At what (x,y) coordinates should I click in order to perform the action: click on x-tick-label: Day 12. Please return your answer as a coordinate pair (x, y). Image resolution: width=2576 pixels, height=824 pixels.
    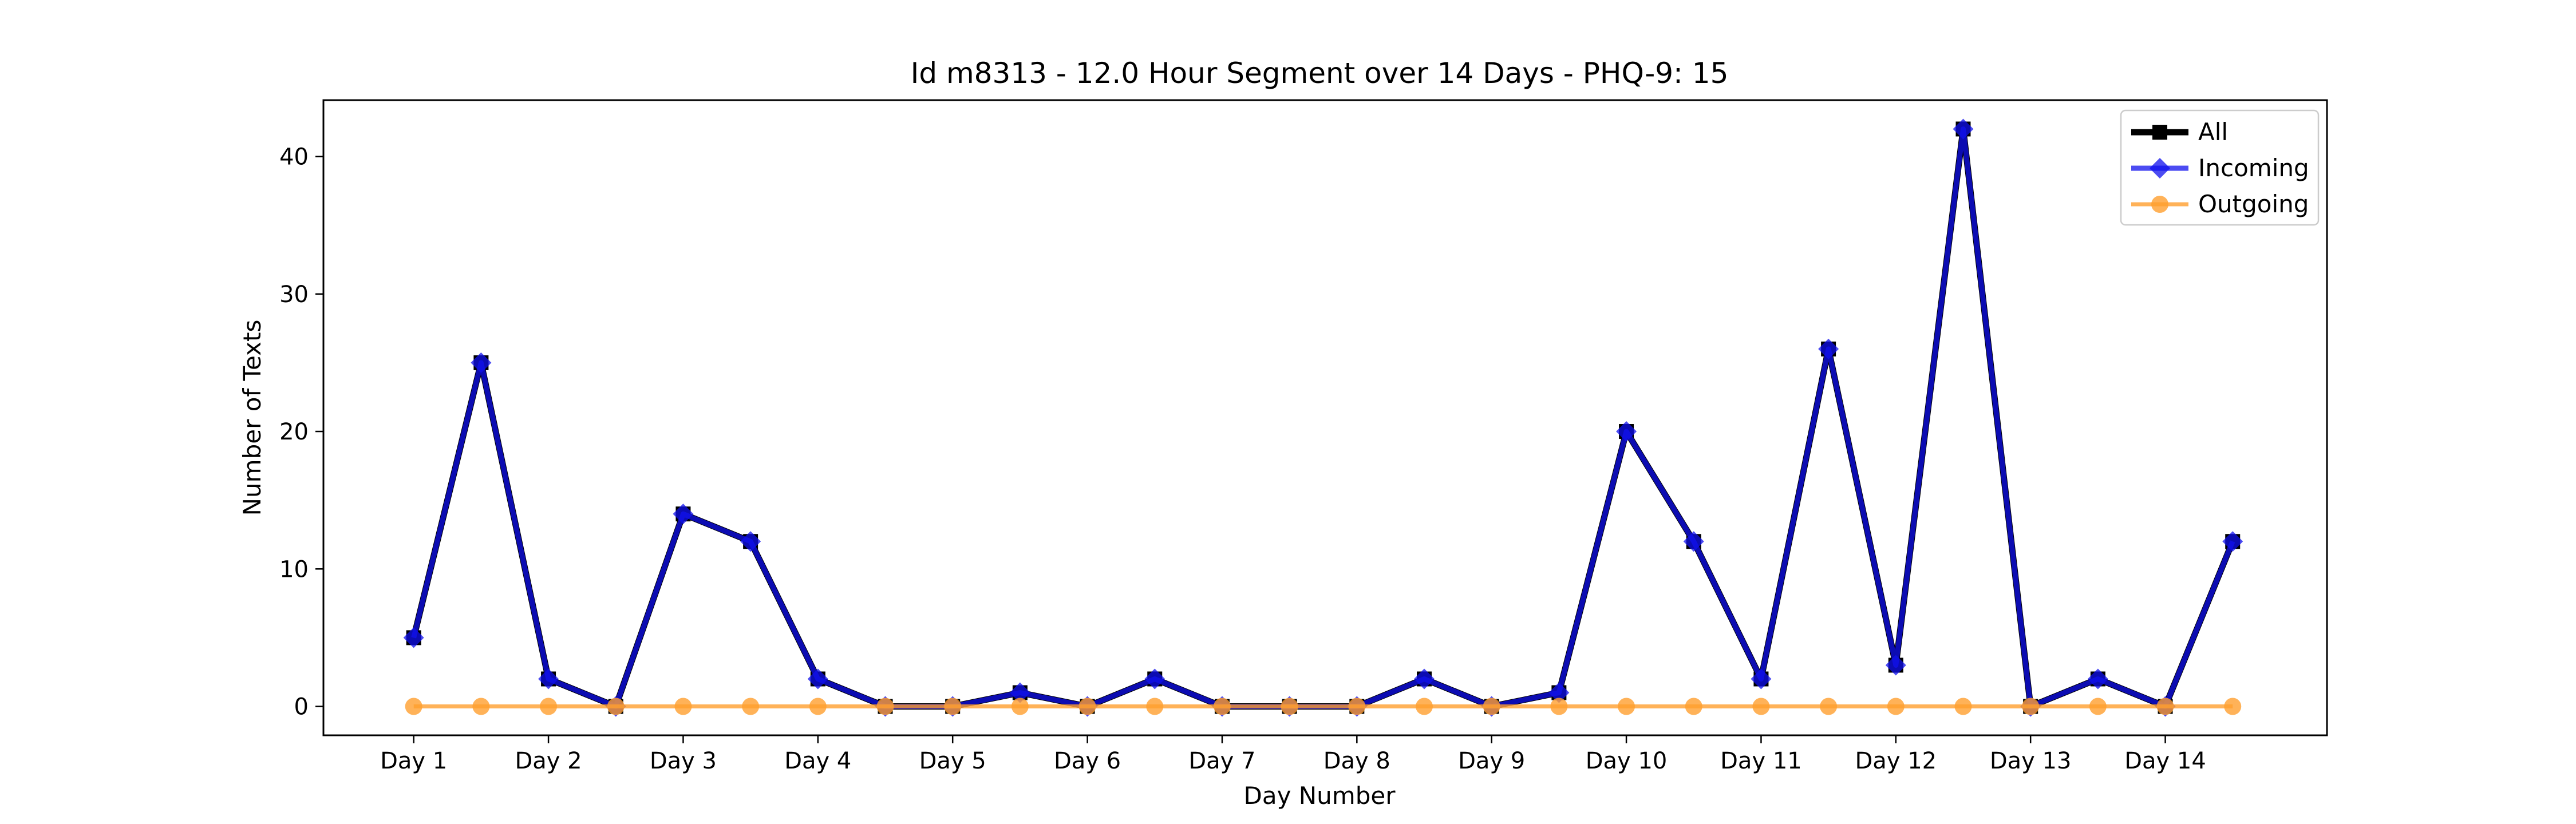
    Looking at the image, I should click on (1896, 761).